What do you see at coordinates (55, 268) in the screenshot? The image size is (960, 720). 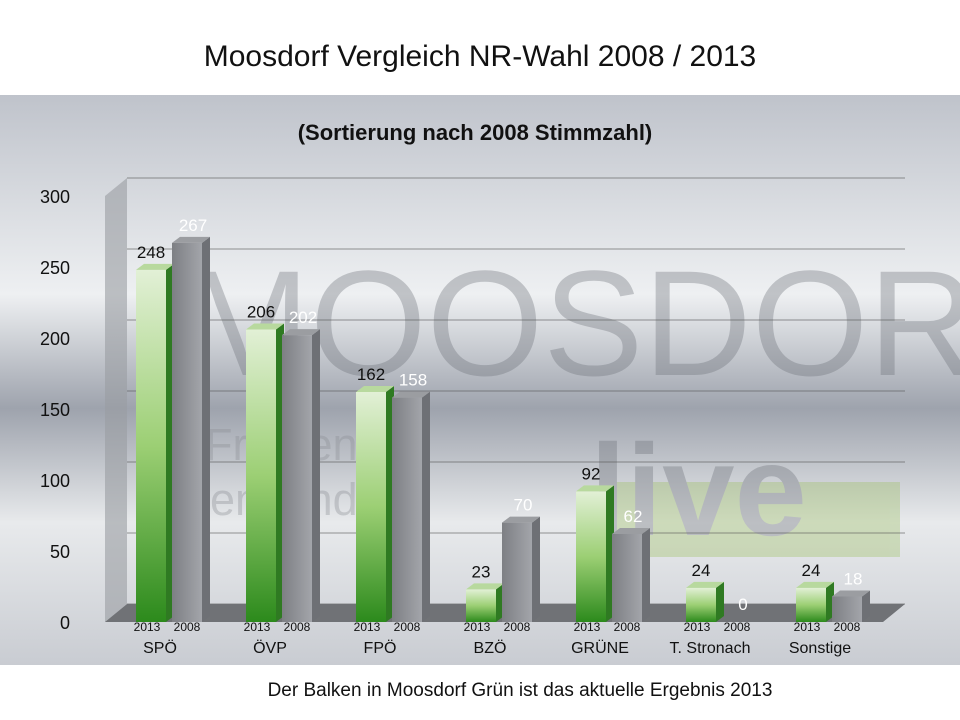 I see `y-tick-label: 250` at bounding box center [55, 268].